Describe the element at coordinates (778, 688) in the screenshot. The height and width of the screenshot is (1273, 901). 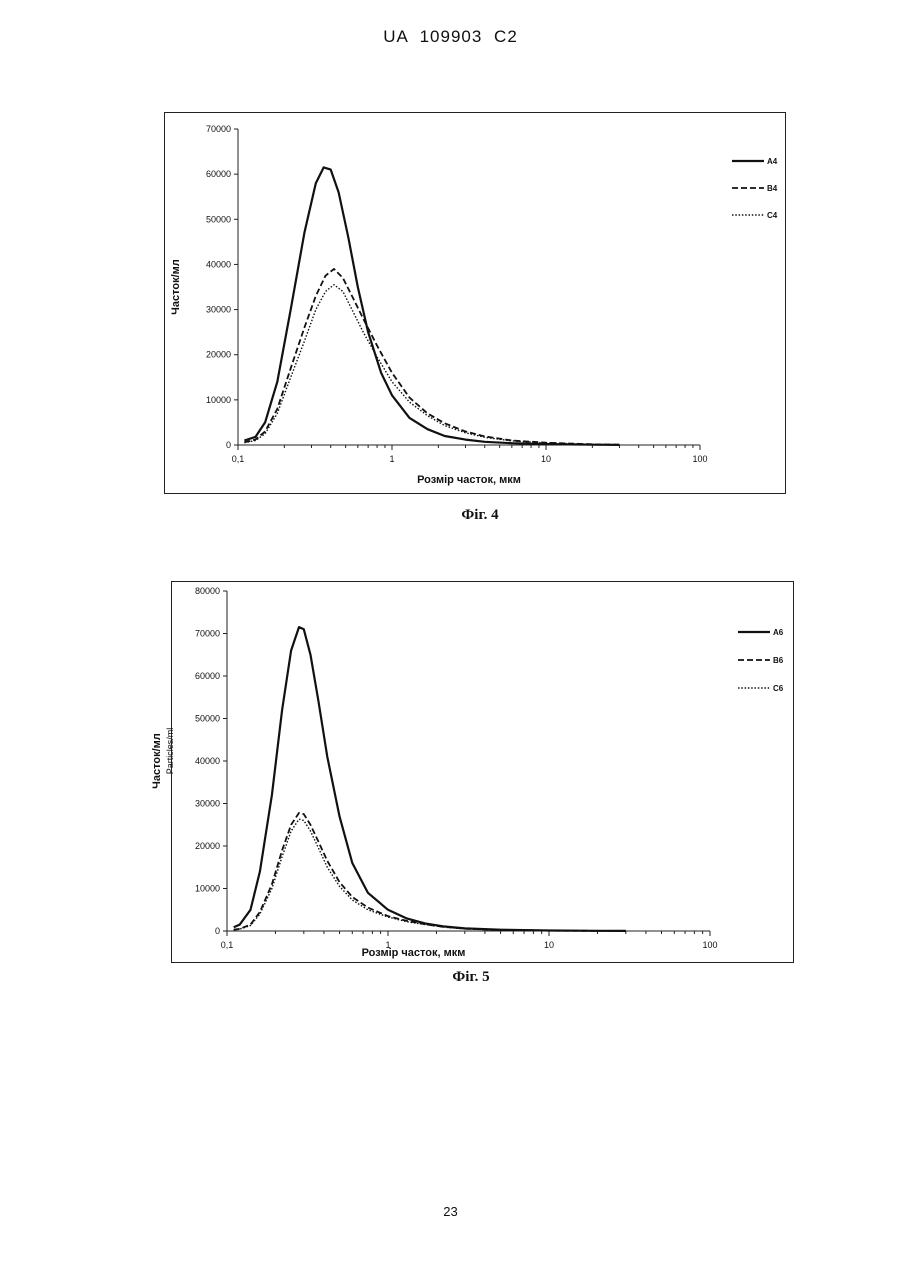
I see `legend-label-c6: C6` at that location.